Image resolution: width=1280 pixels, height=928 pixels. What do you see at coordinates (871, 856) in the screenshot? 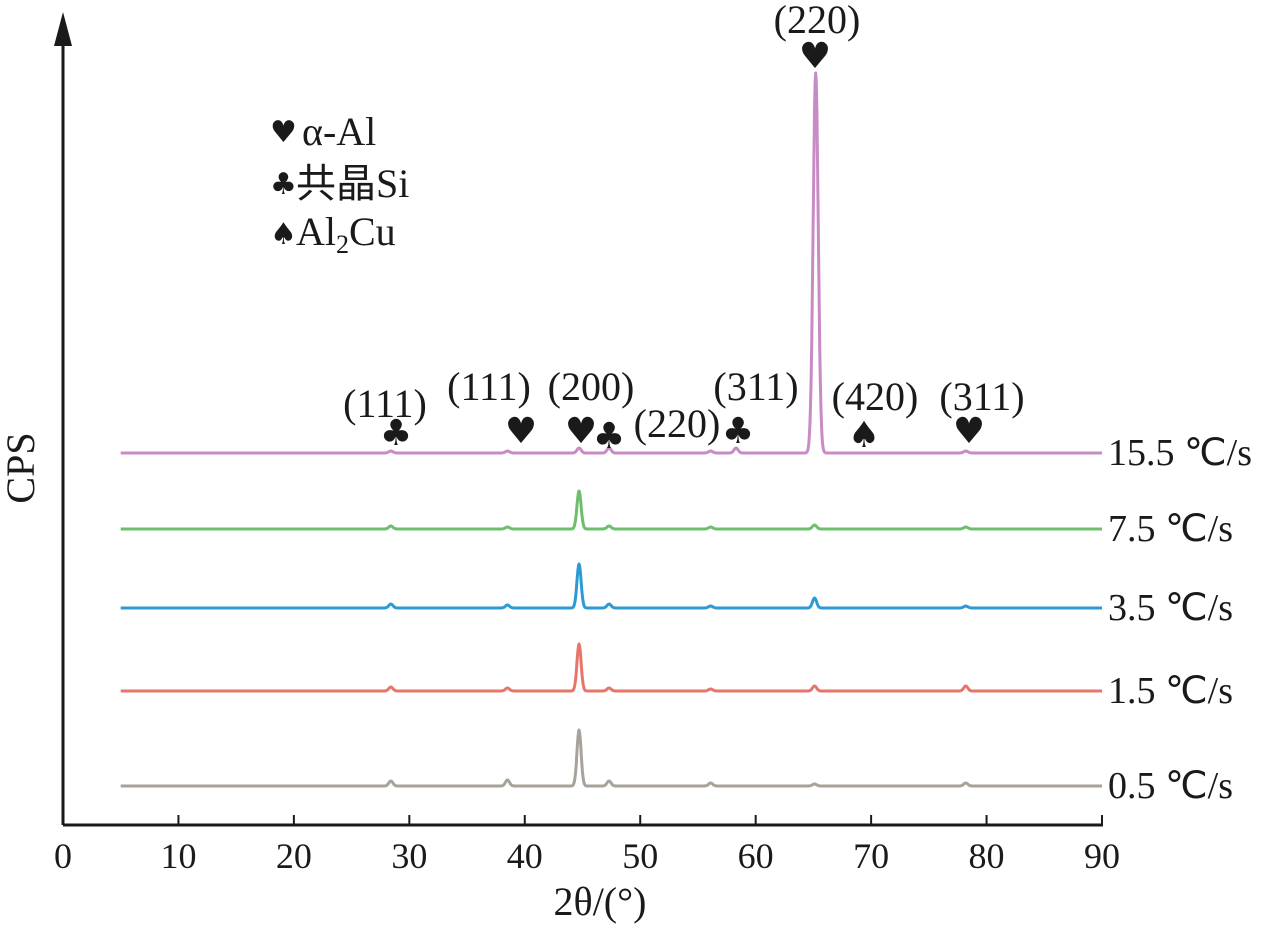
I see `x-tick-label: 70` at bounding box center [871, 856].